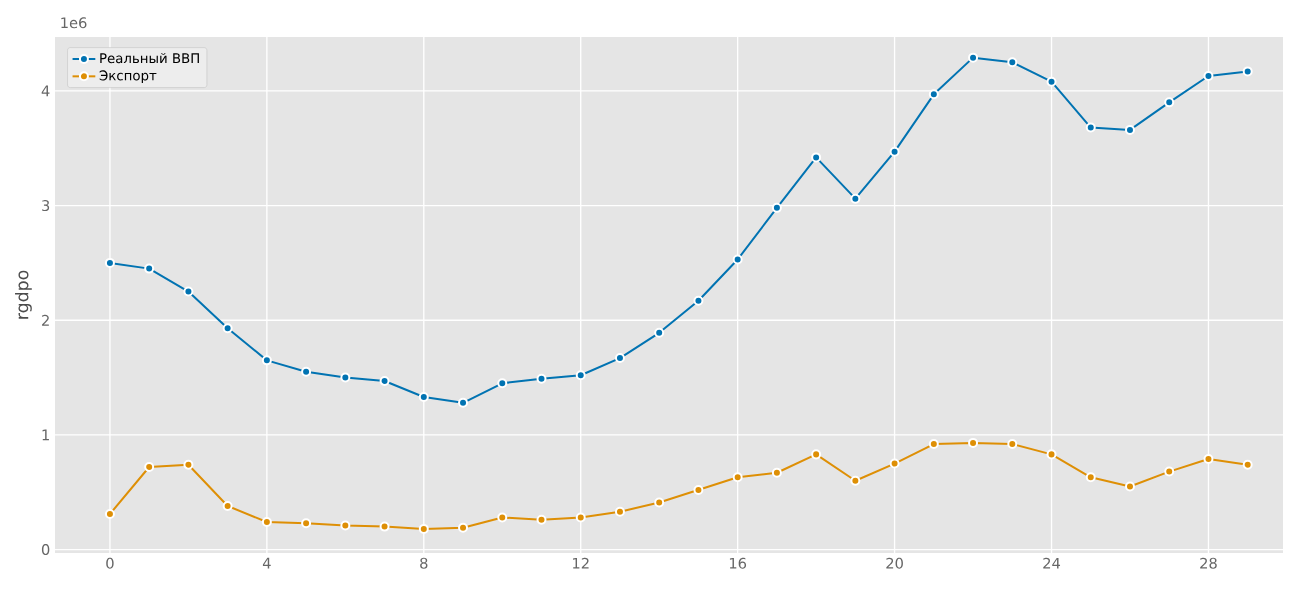 Image resolution: width=1293 pixels, height=589 pixels. Describe the element at coordinates (424, 563) in the screenshot. I see `x-tick-label: 8` at that location.